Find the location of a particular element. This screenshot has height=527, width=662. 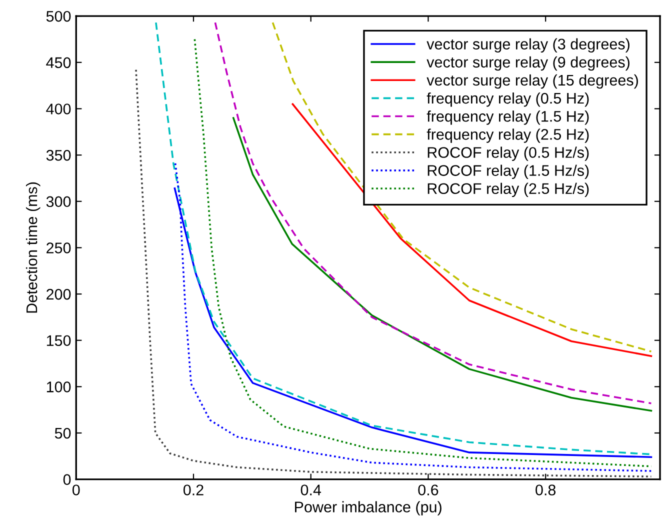

y-tick-label: 50 is located at coordinates (62, 433).